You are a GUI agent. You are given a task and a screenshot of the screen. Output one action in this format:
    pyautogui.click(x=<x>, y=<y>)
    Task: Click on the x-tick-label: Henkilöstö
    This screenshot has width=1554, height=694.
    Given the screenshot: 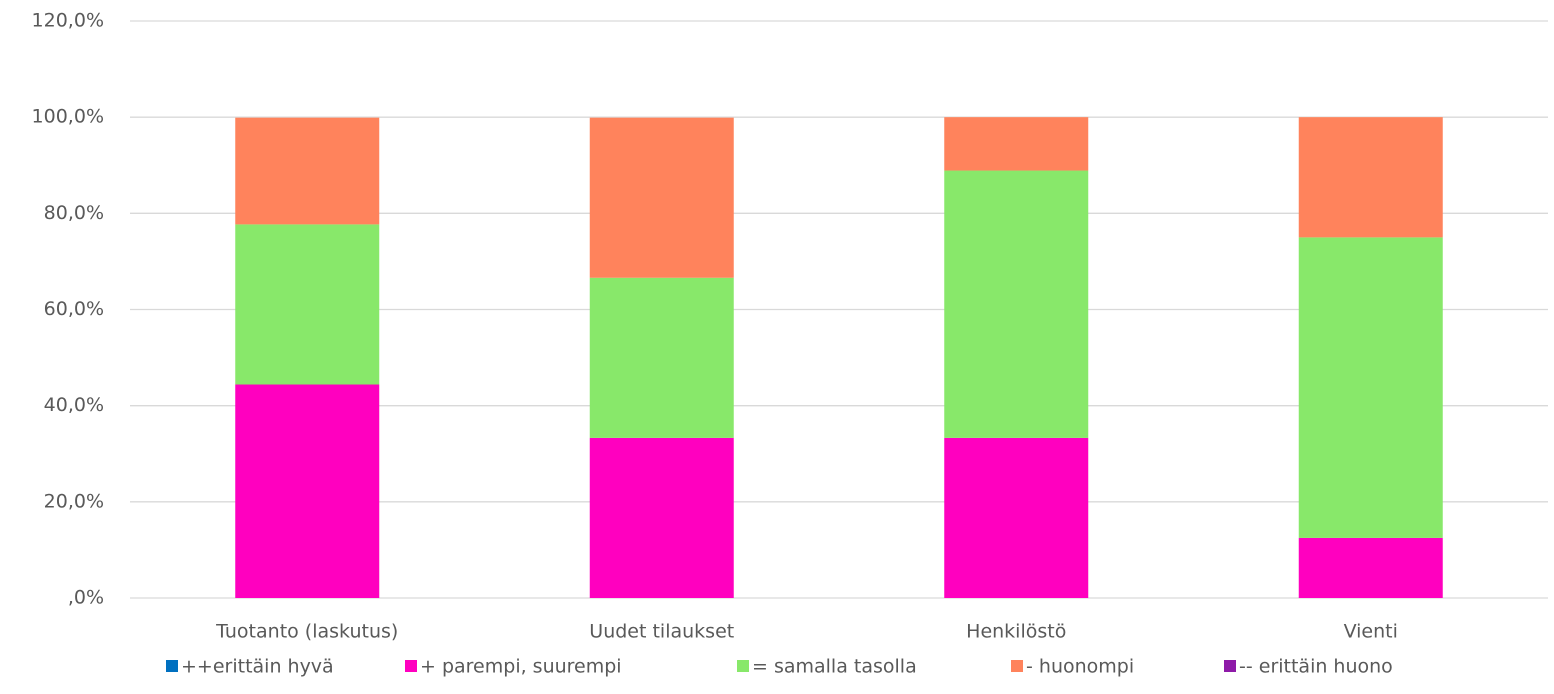 What is the action you would take?
    pyautogui.click(x=1016, y=632)
    